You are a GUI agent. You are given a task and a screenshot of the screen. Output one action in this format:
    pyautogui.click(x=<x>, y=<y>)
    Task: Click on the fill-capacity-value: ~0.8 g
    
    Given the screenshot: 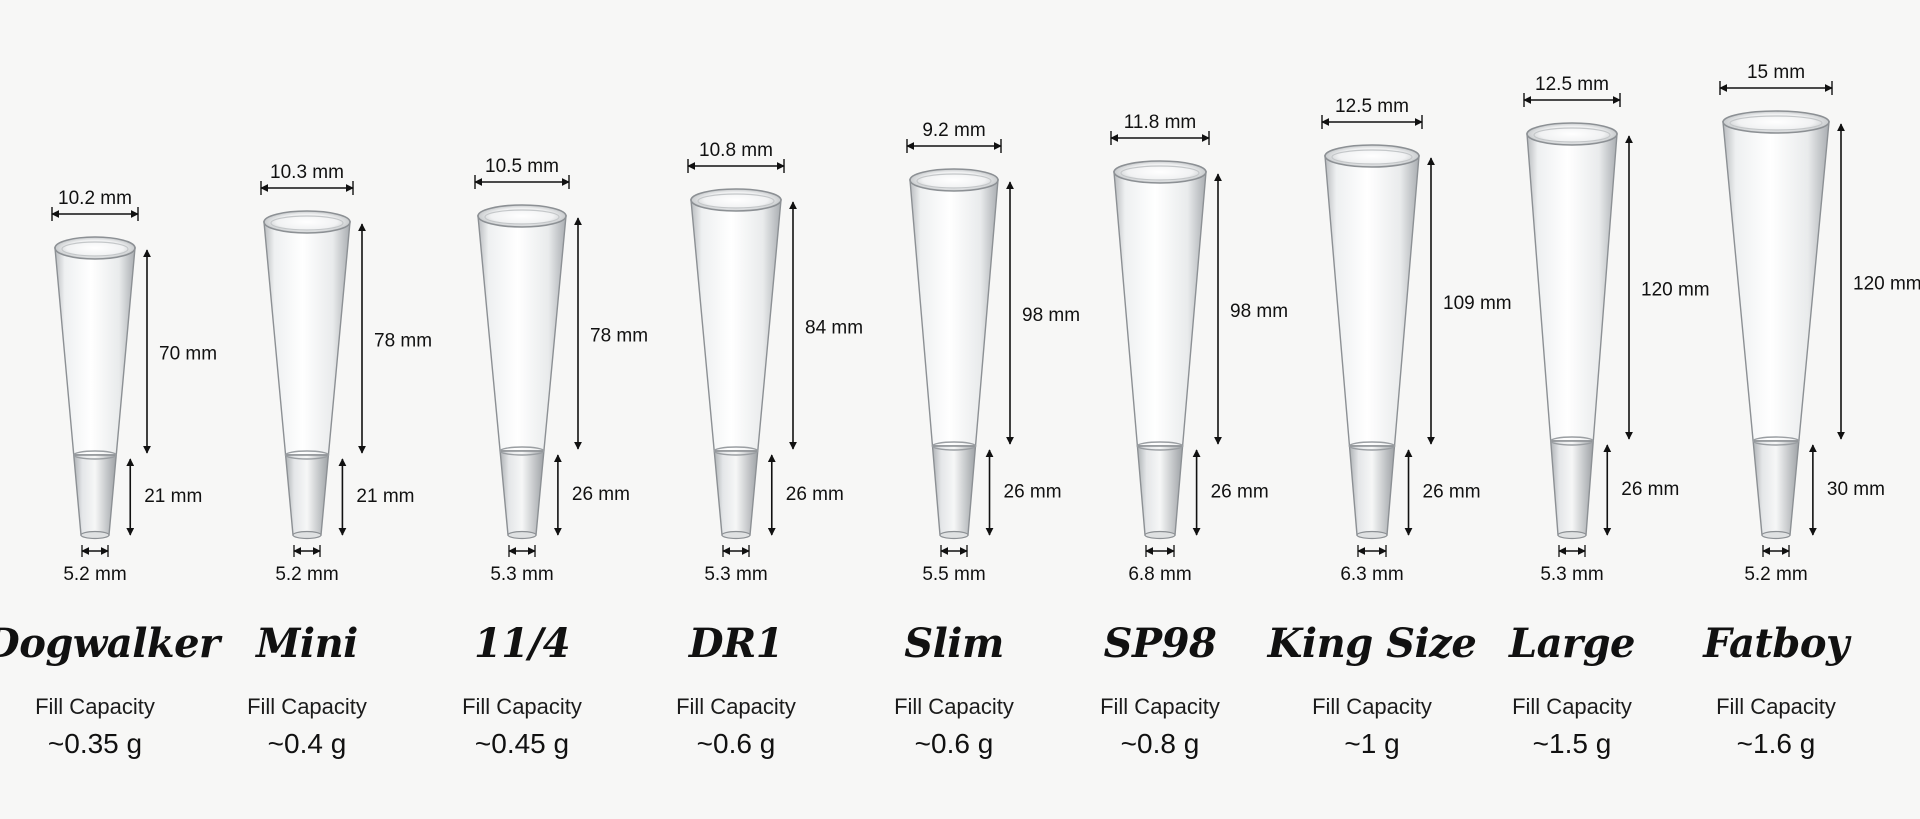 What is the action you would take?
    pyautogui.click(x=1160, y=743)
    